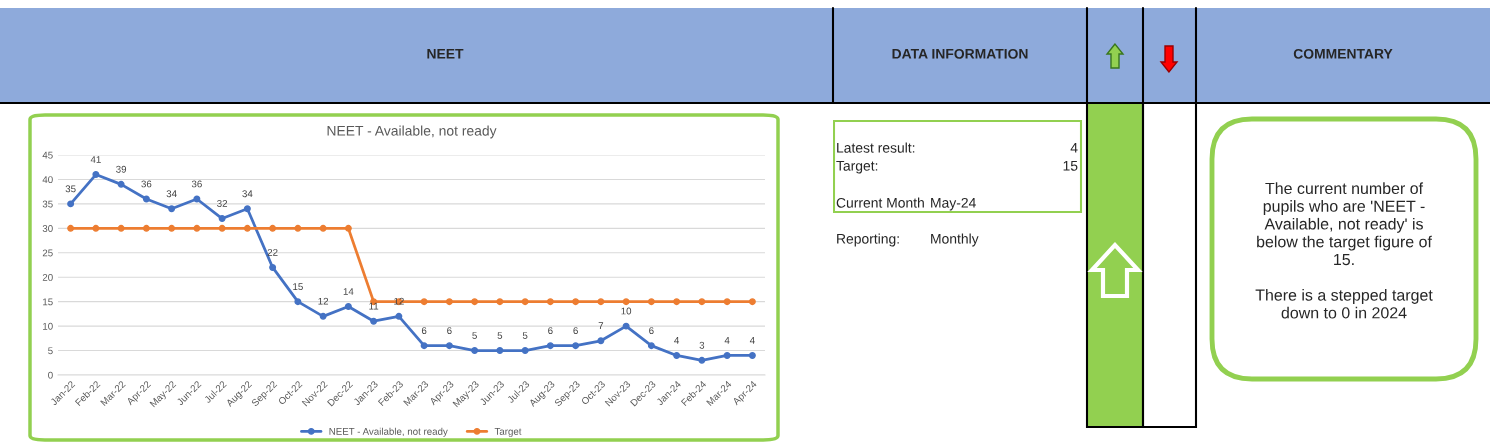  What do you see at coordinates (601, 326) in the screenshot?
I see `data-label: 7` at bounding box center [601, 326].